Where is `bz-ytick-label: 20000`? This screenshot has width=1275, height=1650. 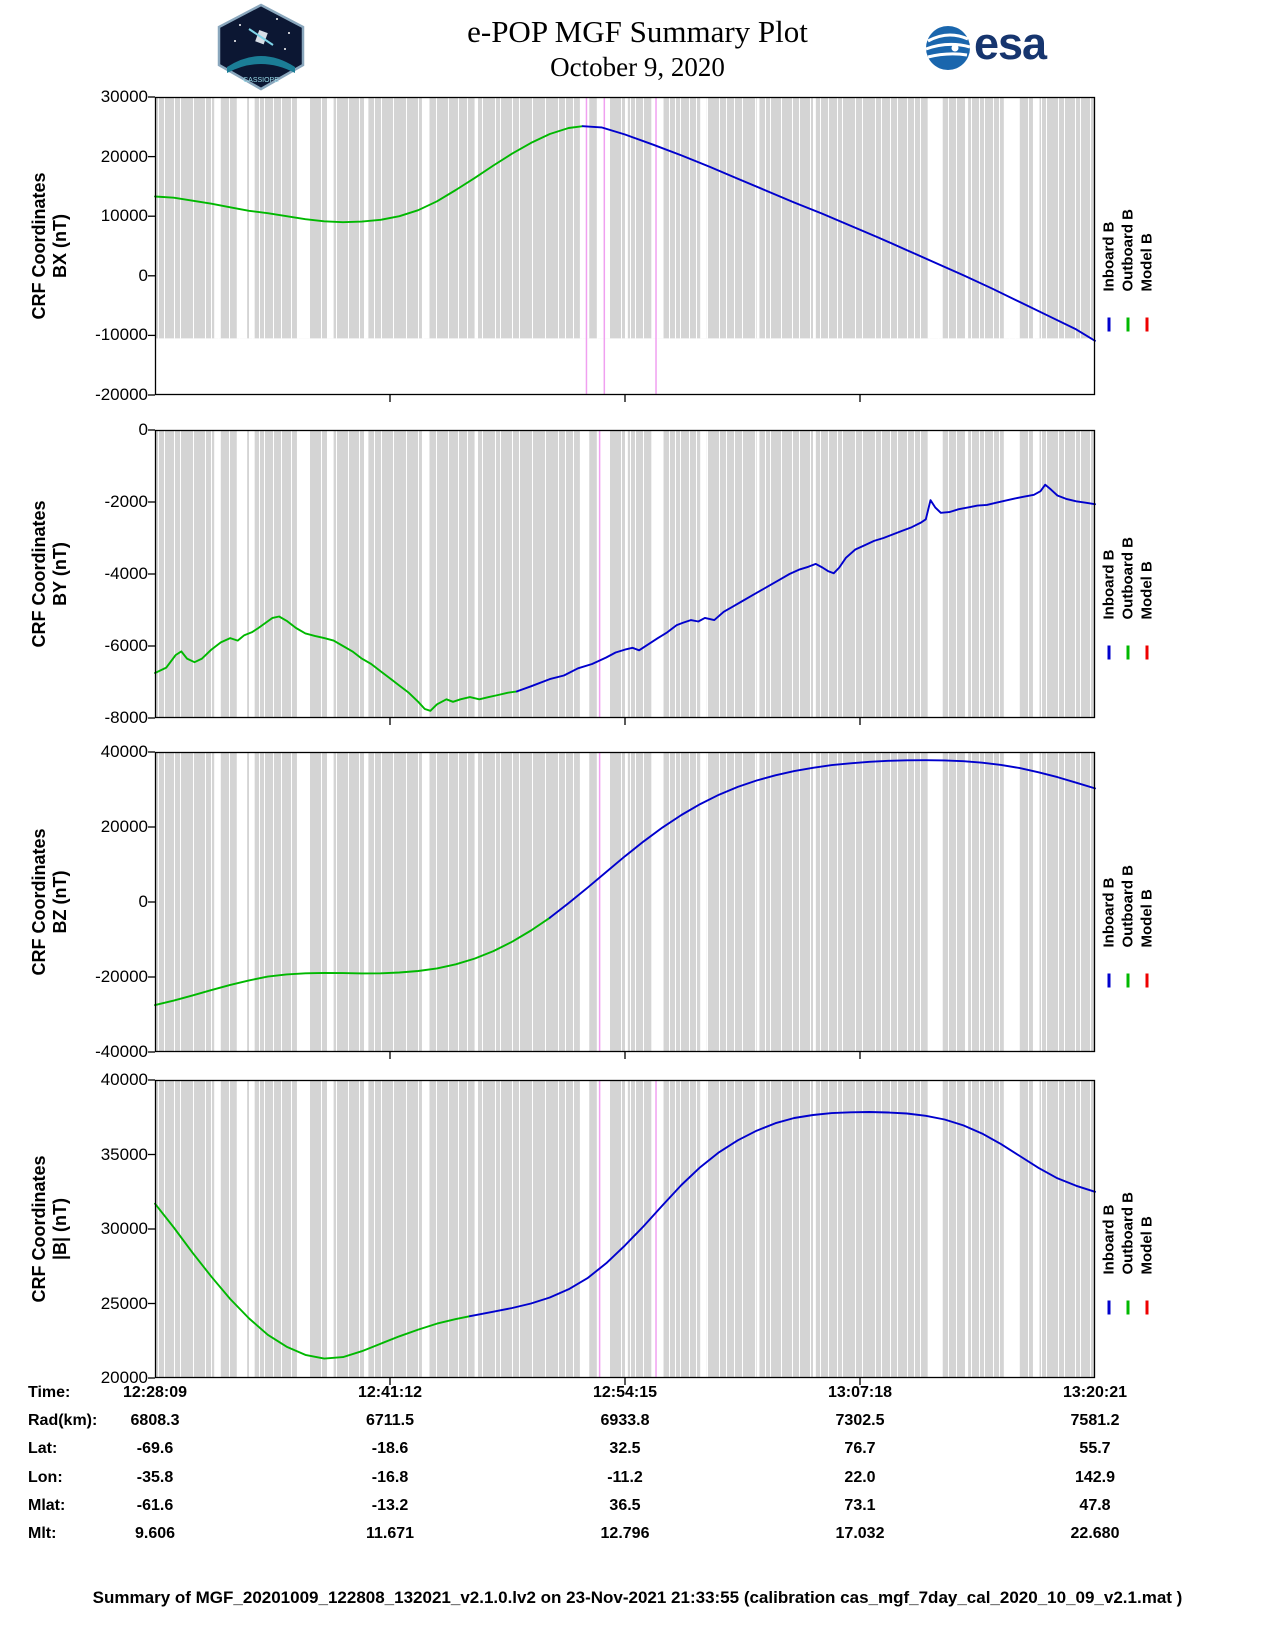 bz-ytick-label: 20000 is located at coordinates (124, 826).